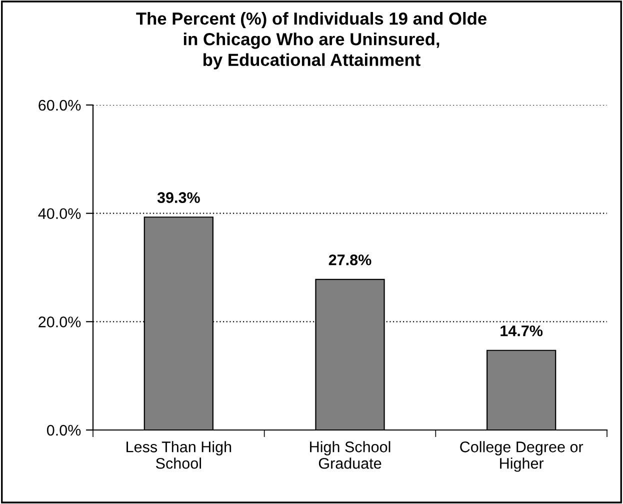 This screenshot has height=504, width=623. What do you see at coordinates (59, 322) in the screenshot?
I see `y-tick-label: 20.0%` at bounding box center [59, 322].